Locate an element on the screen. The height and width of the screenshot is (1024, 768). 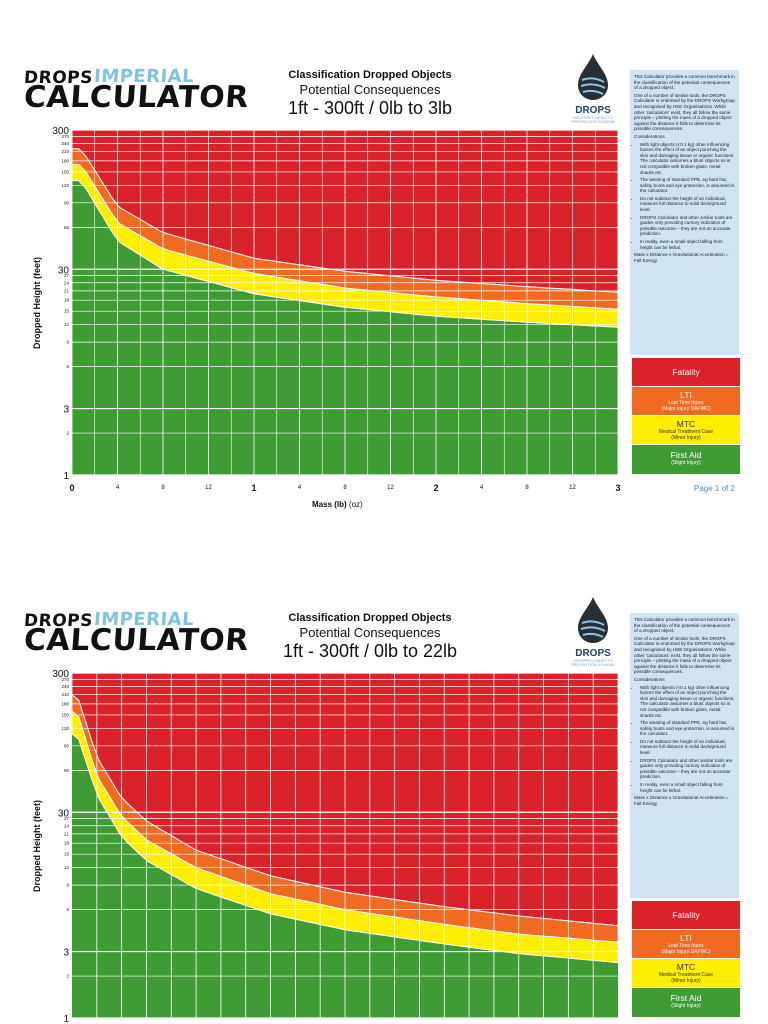
x-tick-label: 1 is located at coordinates (253, 488).